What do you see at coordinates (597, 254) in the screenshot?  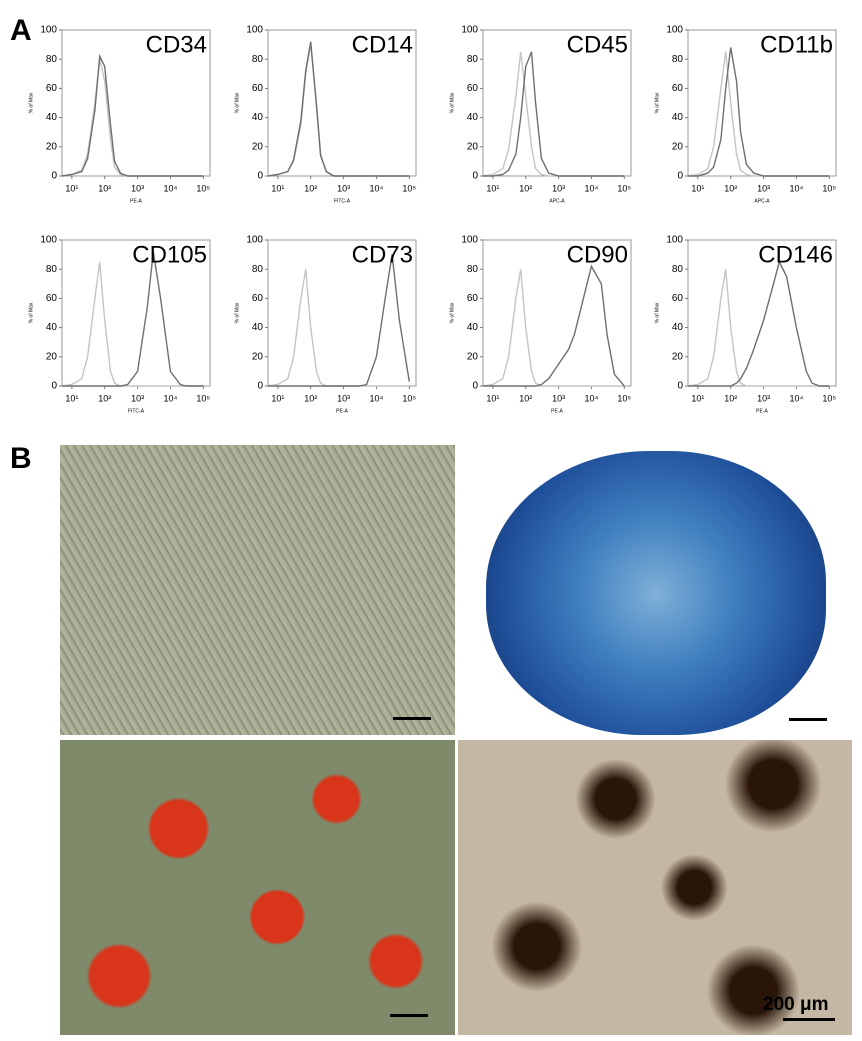 I see `chart-title: CD90` at bounding box center [597, 254].